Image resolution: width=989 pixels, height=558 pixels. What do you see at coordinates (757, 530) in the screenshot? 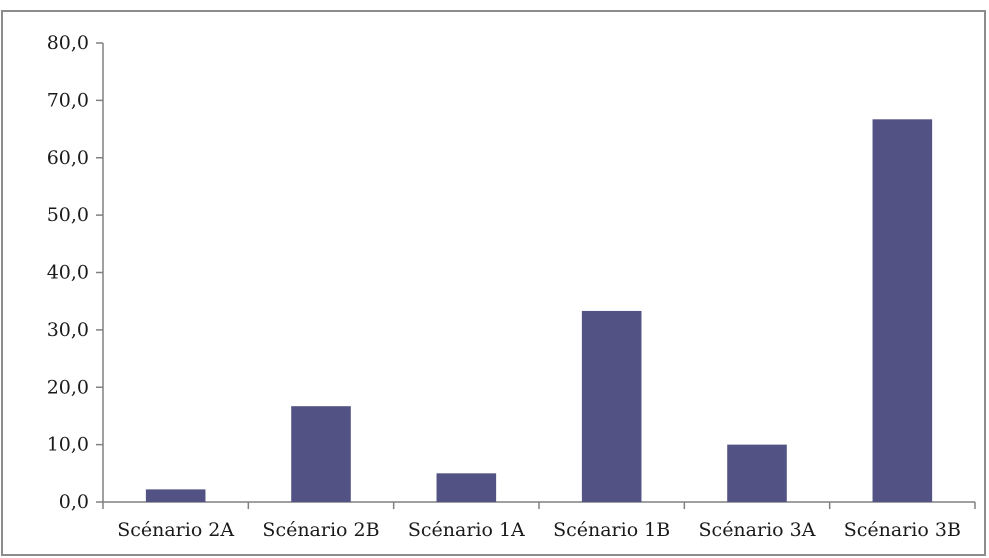
I see `x-category-label: Scénario 3A` at bounding box center [757, 530].